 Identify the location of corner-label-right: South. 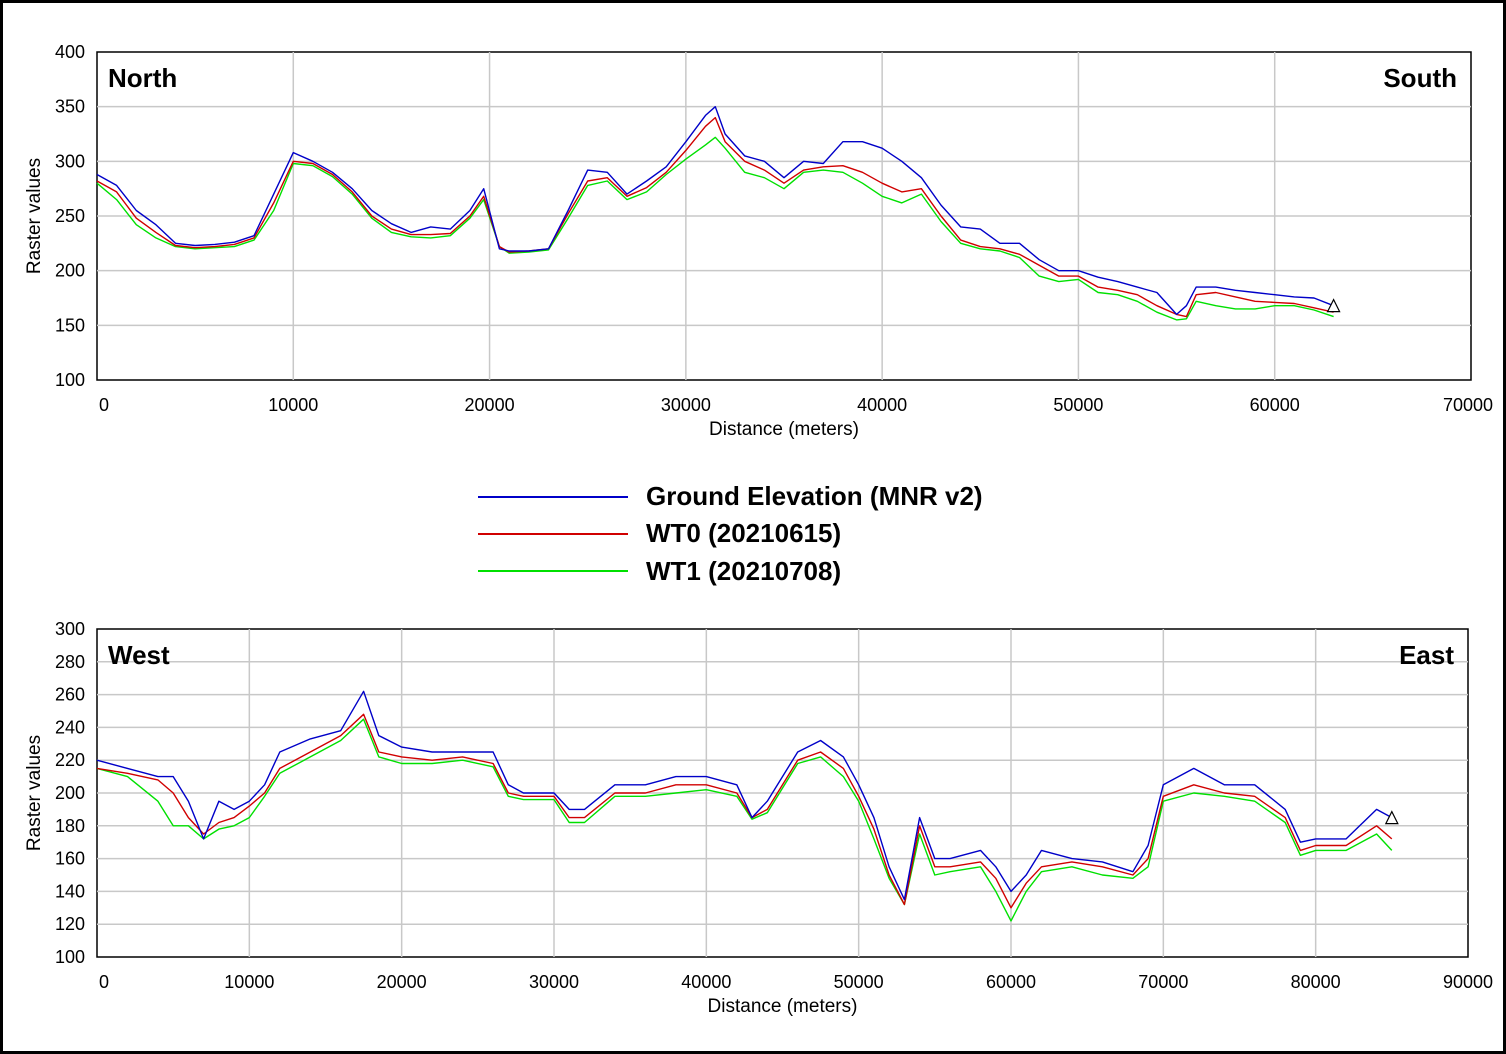
(1420, 78).